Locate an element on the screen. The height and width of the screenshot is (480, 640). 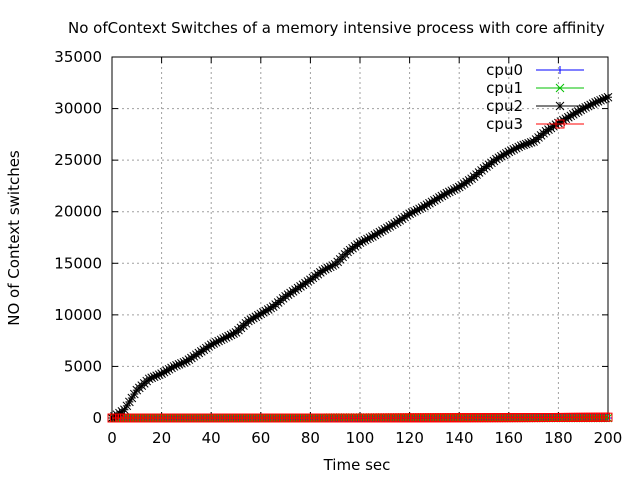
y-tick-label: 0 is located at coordinates (97, 418).